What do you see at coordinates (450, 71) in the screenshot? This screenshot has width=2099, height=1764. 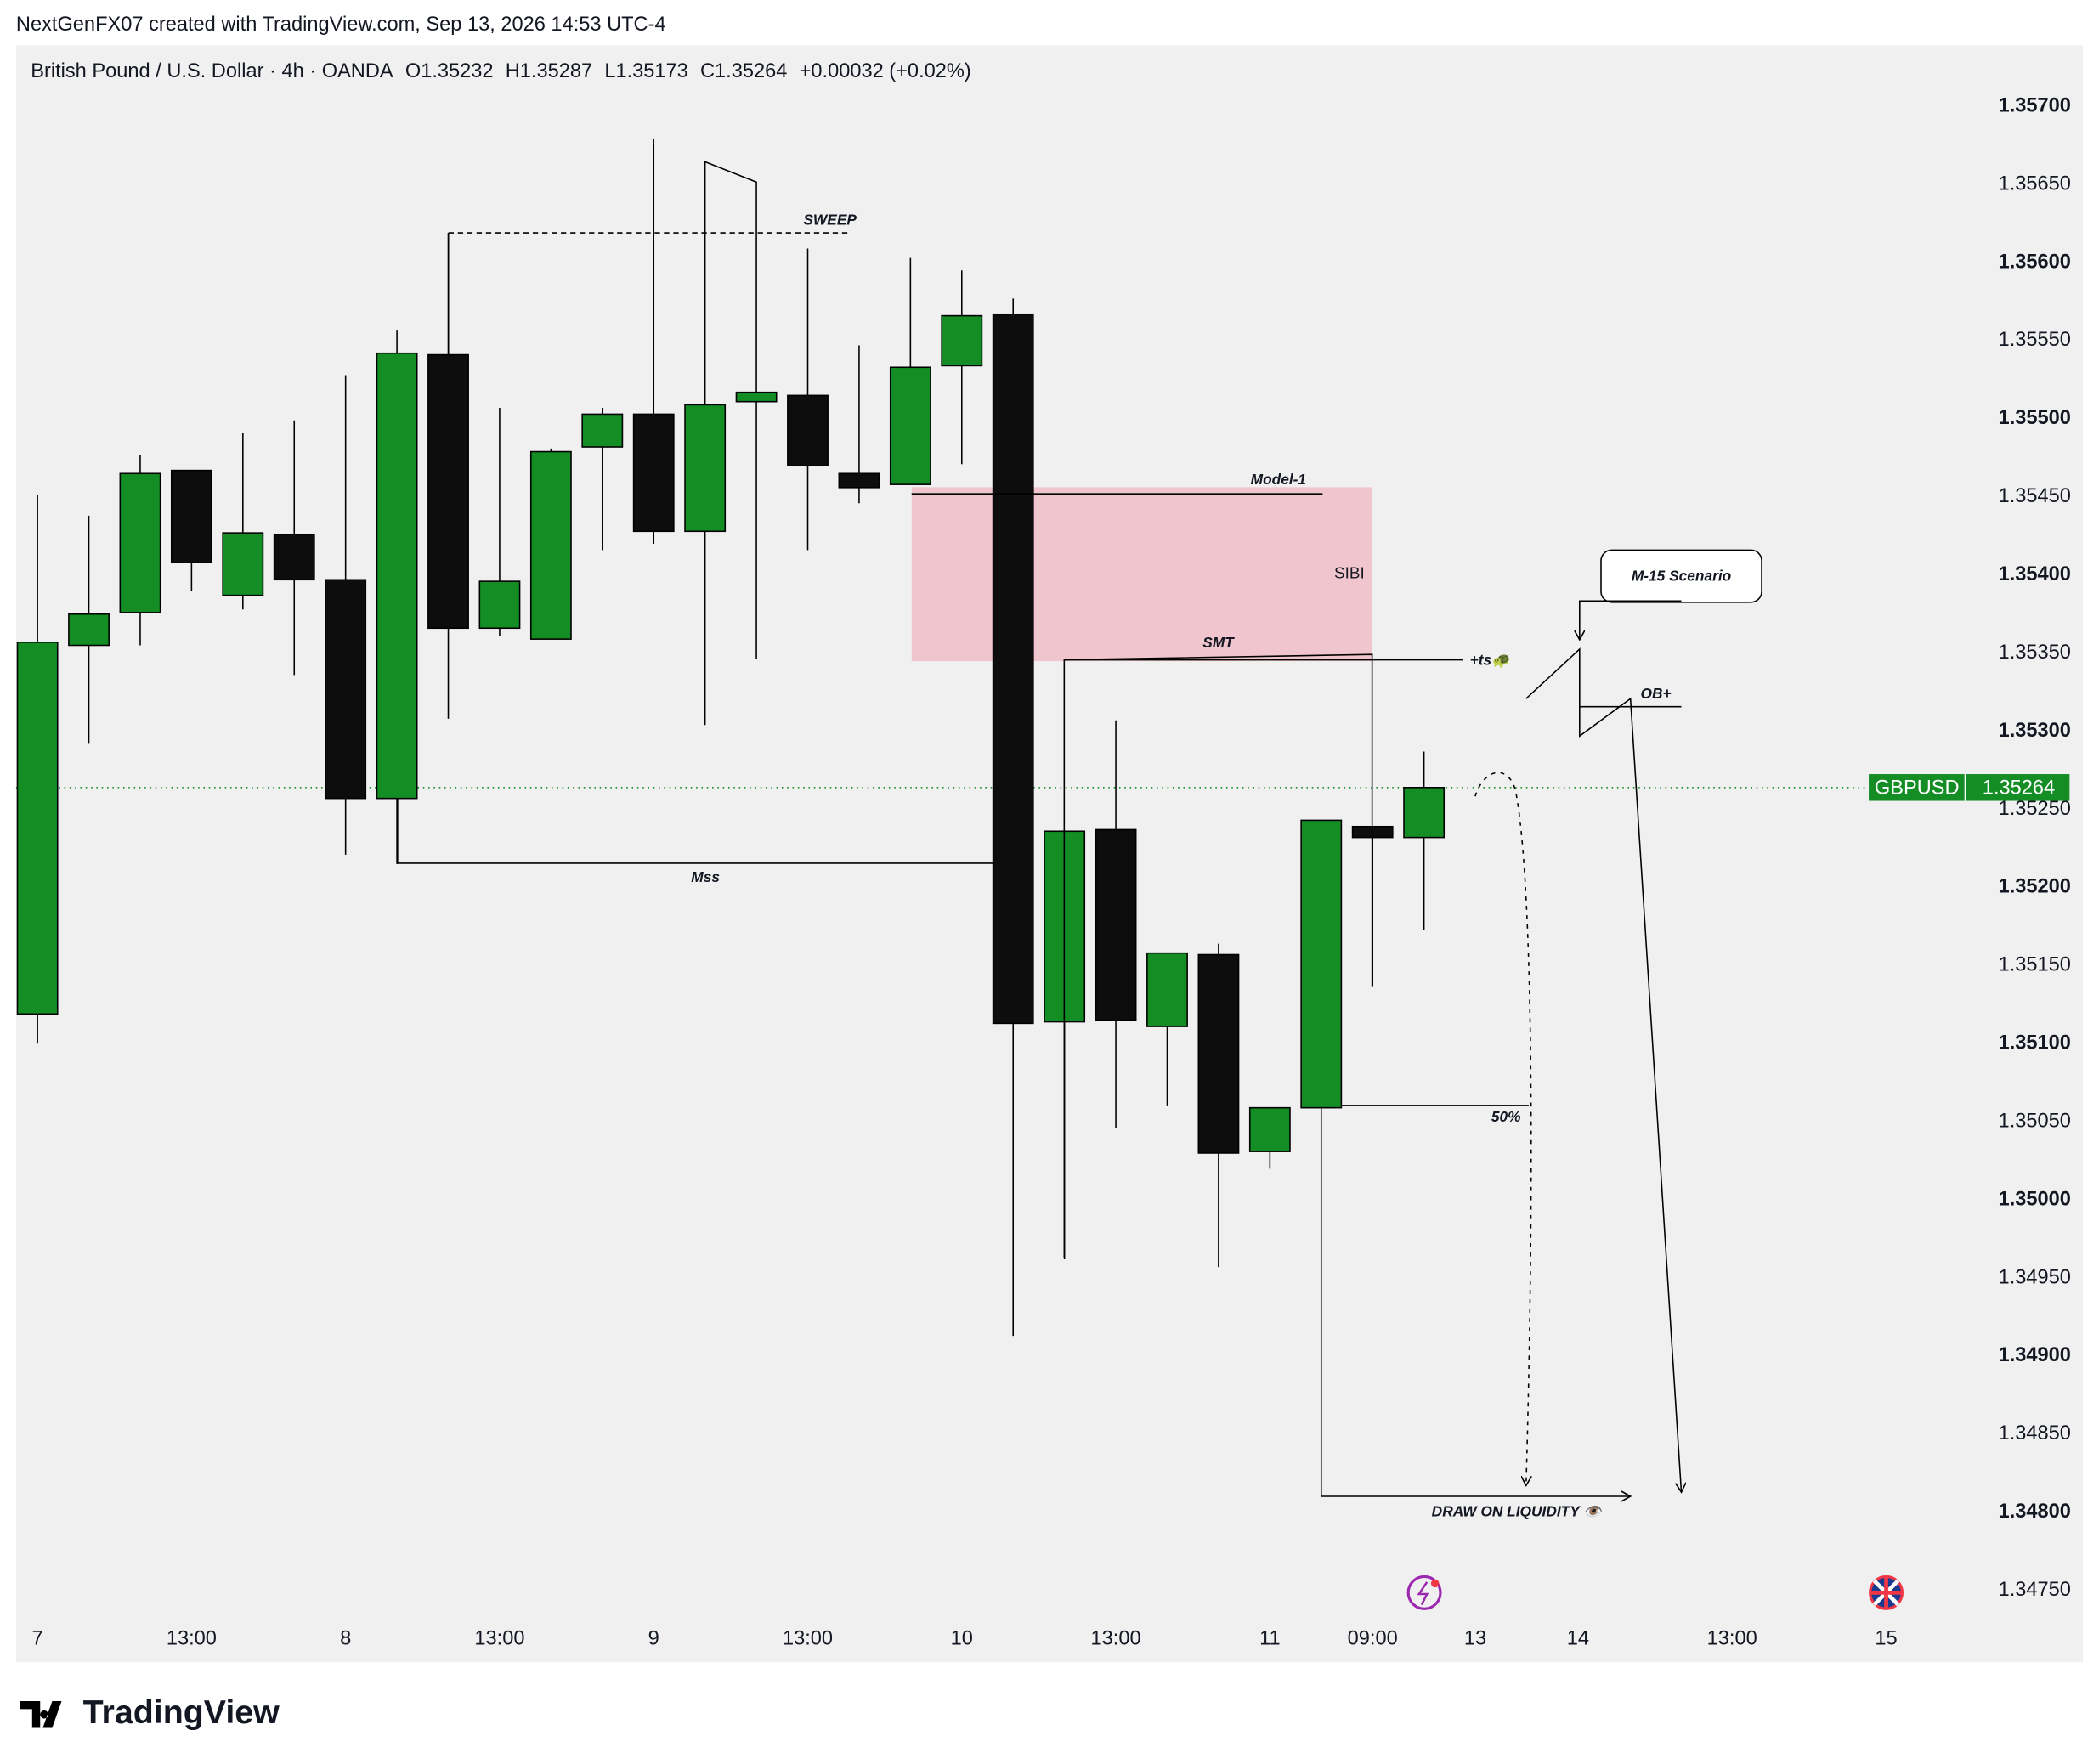 I see `ohlc-open: O1.35232` at bounding box center [450, 71].